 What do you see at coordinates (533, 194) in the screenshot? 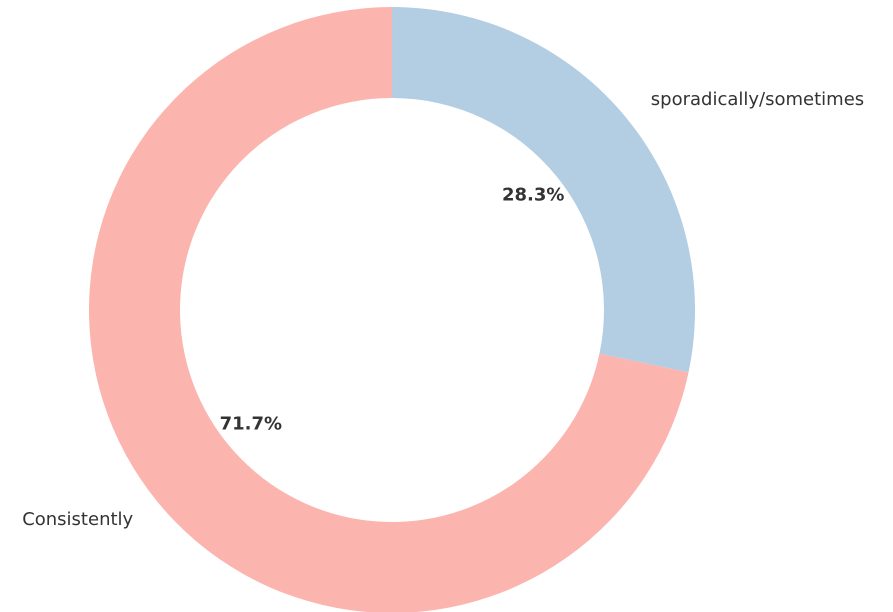
I see `value-label: 28.3%` at bounding box center [533, 194].